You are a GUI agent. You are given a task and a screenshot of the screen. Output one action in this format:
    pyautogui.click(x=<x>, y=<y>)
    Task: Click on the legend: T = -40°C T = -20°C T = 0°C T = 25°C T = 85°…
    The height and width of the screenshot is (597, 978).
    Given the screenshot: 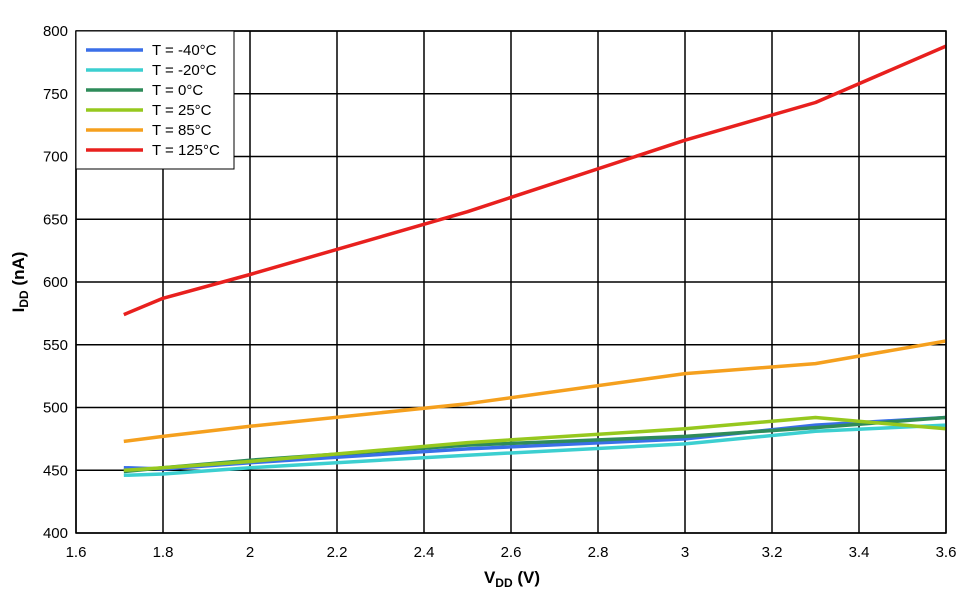 What is the action you would take?
    pyautogui.click(x=155, y=100)
    